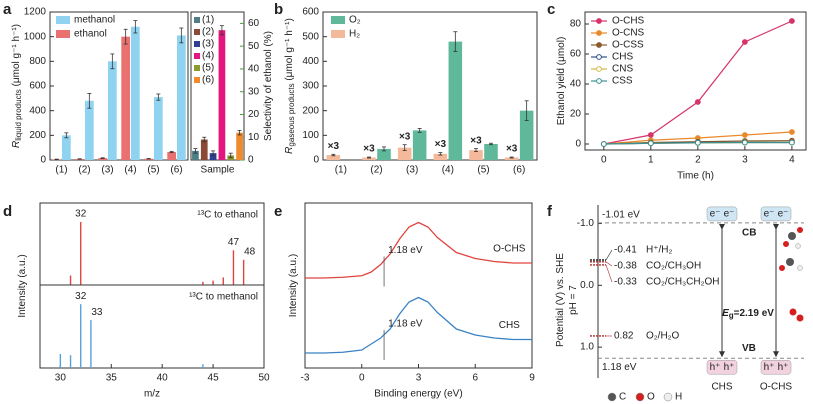  What do you see at coordinates (208, 32) in the screenshot?
I see `legend-label: (2)` at bounding box center [208, 32].